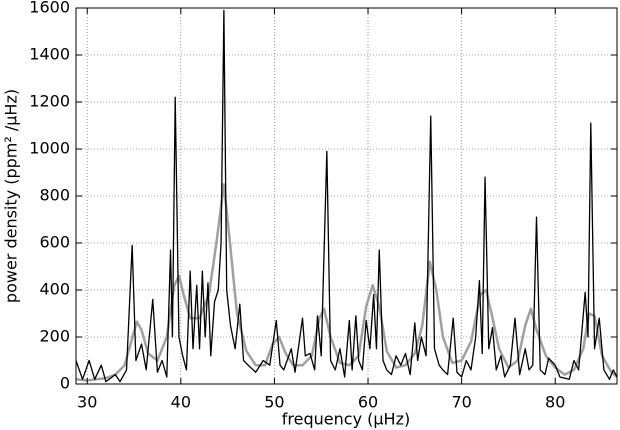 This screenshot has width=620, height=430. I want to click on y-tick-label: 400, so click(54, 289).